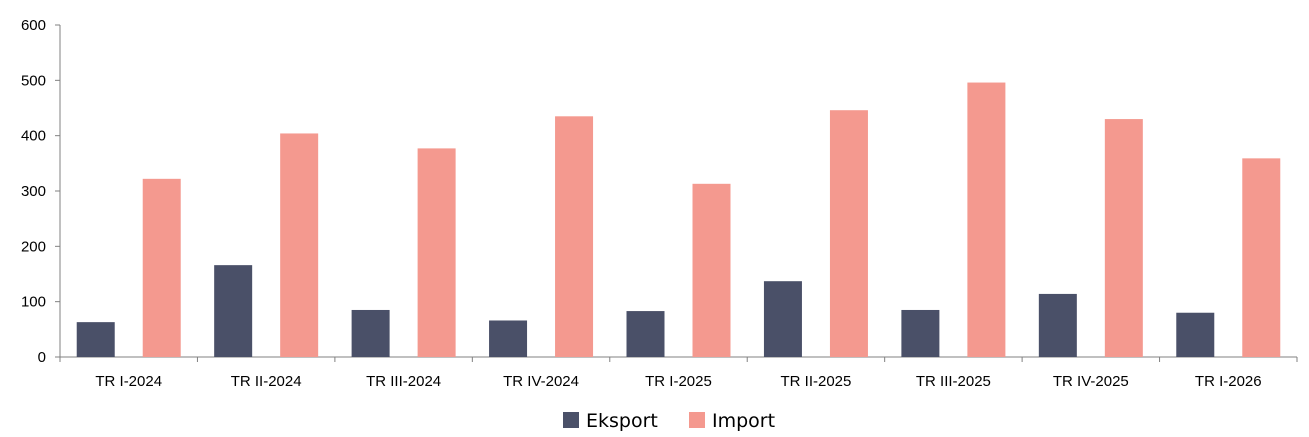 Image resolution: width=1309 pixels, height=437 pixels. What do you see at coordinates (128, 381) in the screenshot?
I see `x-tick-label: TR I-2024` at bounding box center [128, 381].